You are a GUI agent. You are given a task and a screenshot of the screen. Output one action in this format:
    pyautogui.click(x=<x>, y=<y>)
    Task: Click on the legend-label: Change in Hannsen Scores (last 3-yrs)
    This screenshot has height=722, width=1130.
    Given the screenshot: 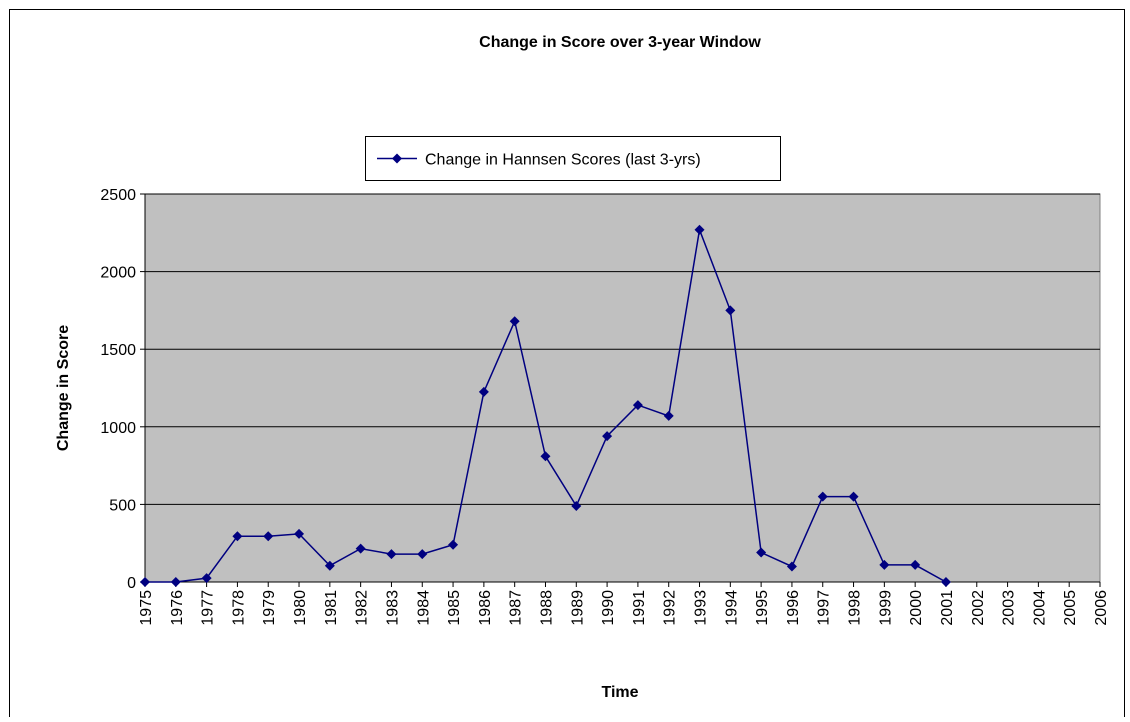 What is the action you would take?
    pyautogui.click(x=563, y=160)
    